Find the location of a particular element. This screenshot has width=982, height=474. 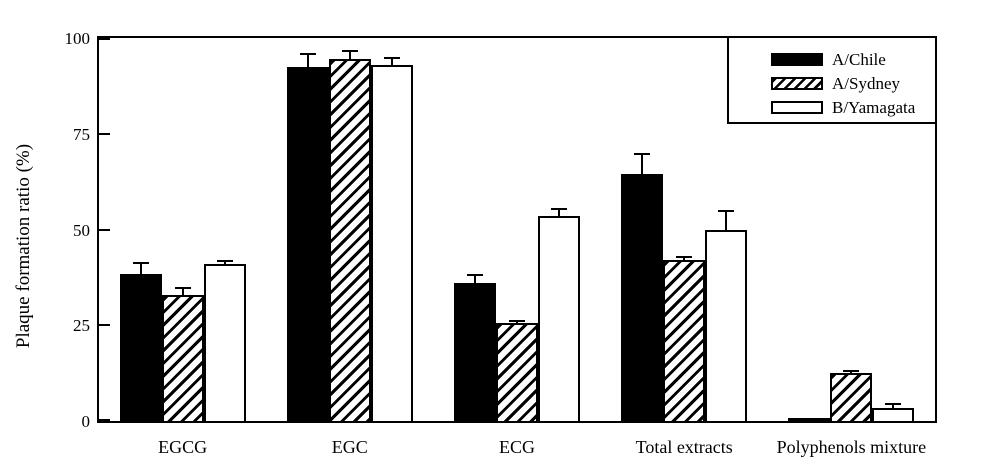

legend-item-a-sydney: A/Sydney is located at coordinates (853, 83).